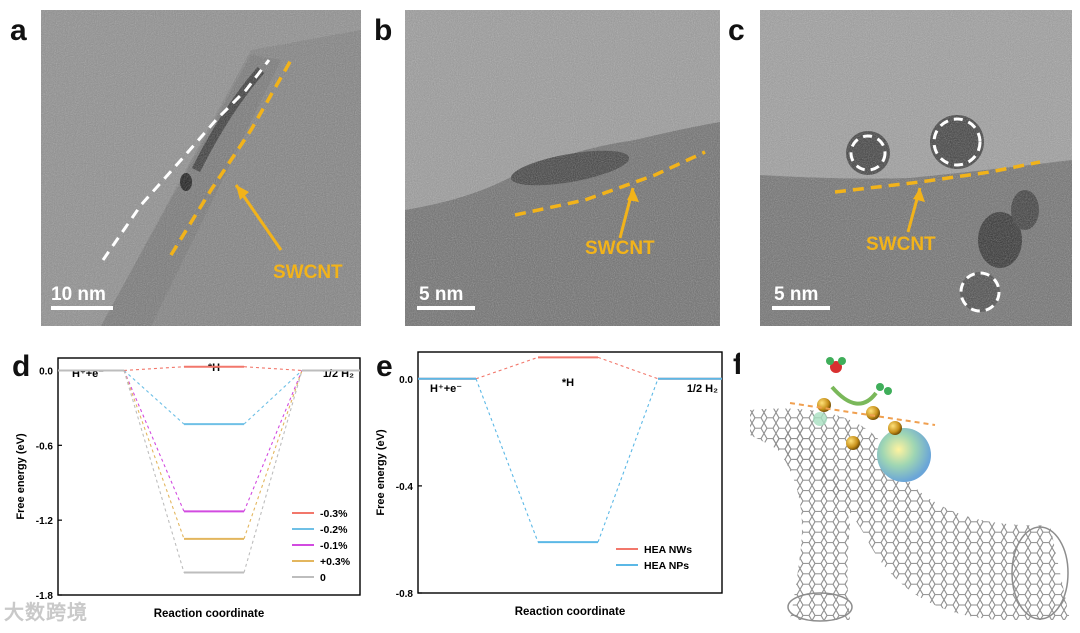 The height and width of the screenshot is (633, 1080). I want to click on y-tick-label: -0.6, so click(45, 446).